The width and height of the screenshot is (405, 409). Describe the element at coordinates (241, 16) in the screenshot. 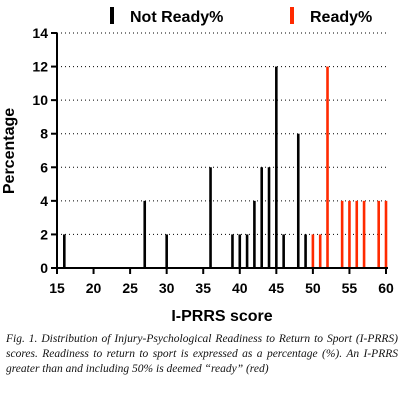

I see `legend: Not Ready% Ready%` at that location.